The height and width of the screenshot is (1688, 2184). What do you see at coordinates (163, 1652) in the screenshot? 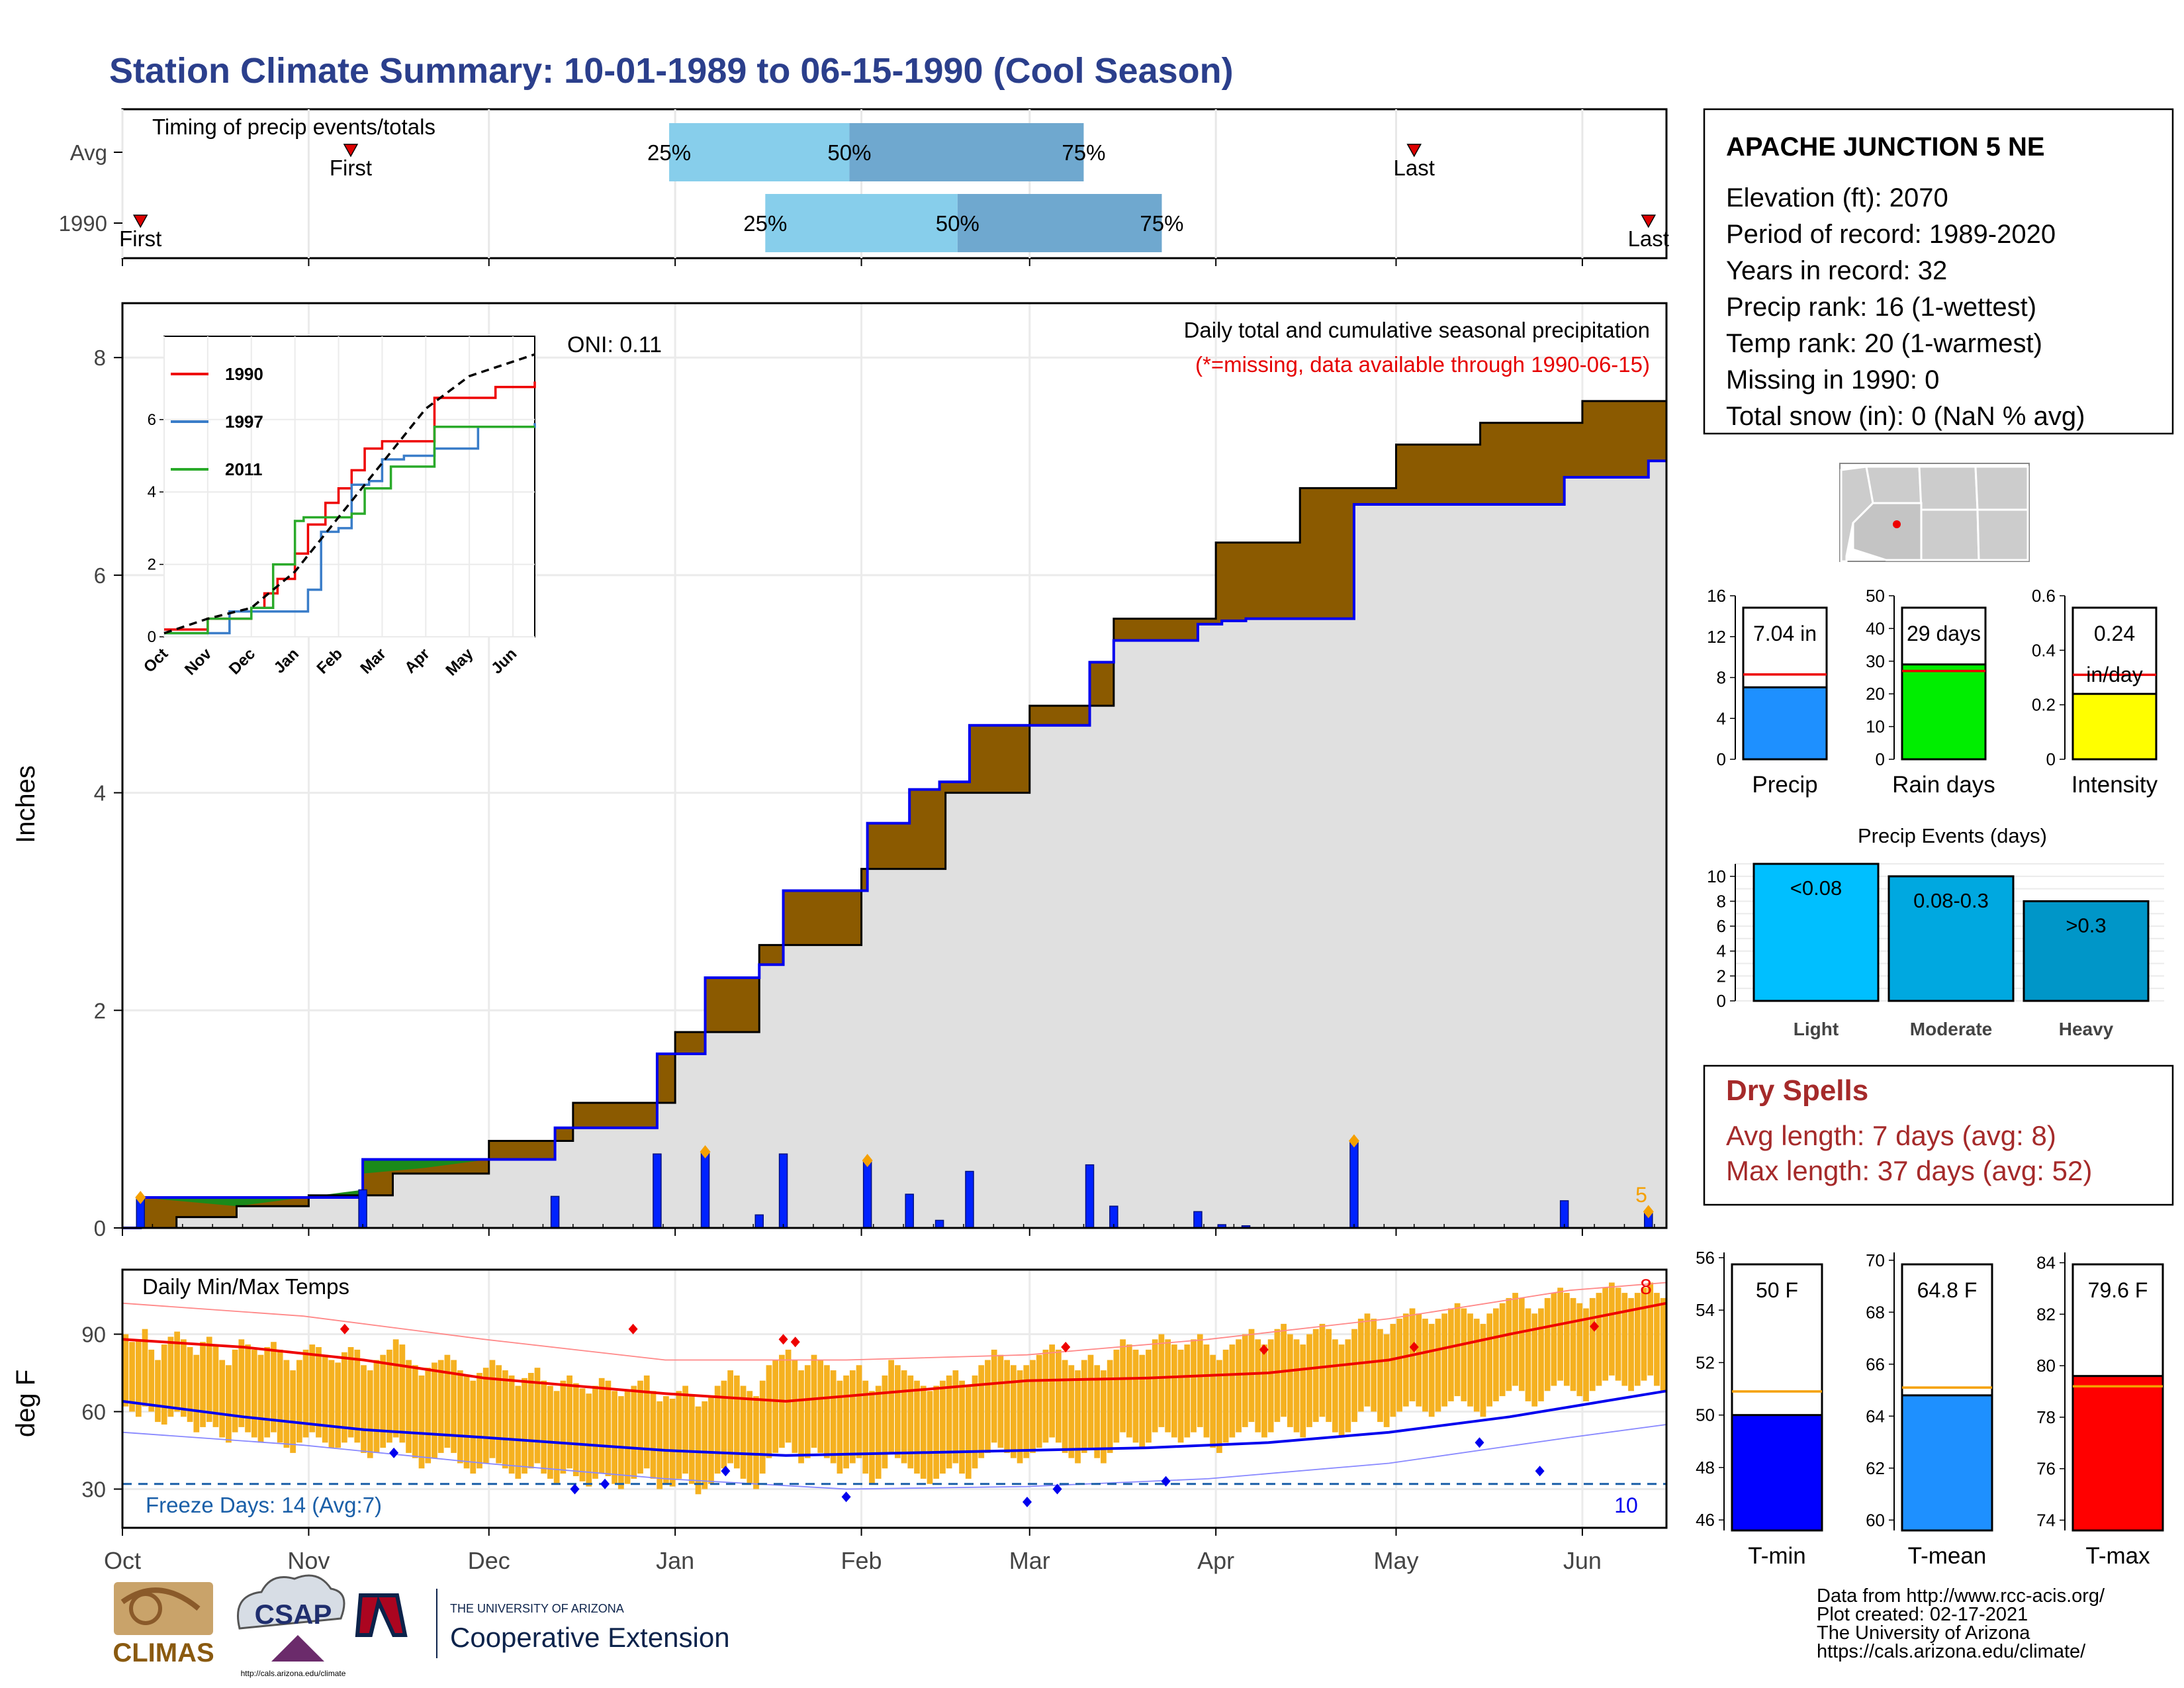
I see `climas-logo-text: CLIMAS` at bounding box center [163, 1652].